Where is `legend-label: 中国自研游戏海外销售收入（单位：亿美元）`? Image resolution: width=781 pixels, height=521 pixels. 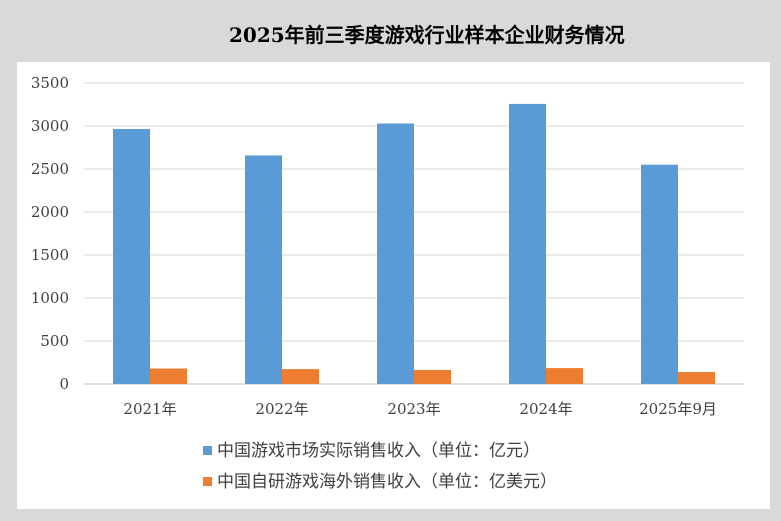
legend-label: 中国自研游戏海外销售收入（单位：亿美元） is located at coordinates (387, 482).